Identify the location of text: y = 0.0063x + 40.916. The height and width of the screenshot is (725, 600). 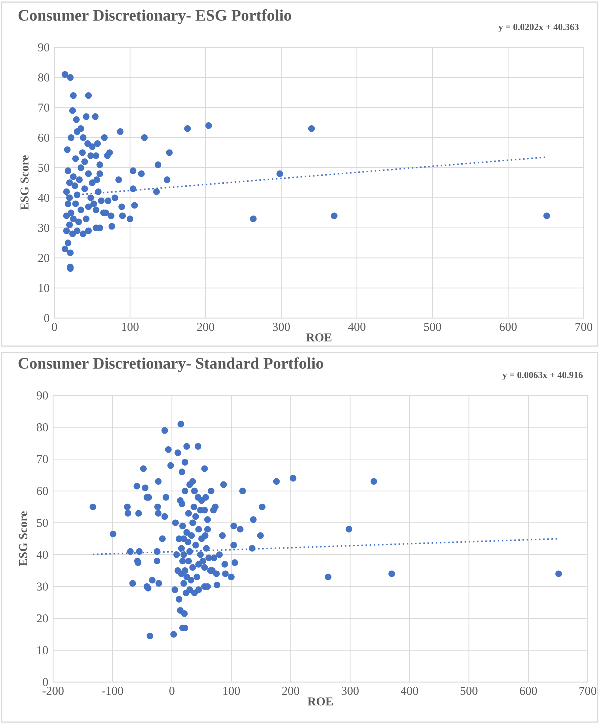
(542, 376).